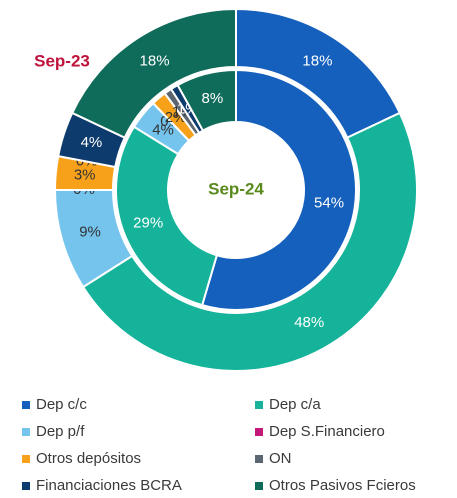 This screenshot has width=457, height=498. What do you see at coordinates (280, 458) in the screenshot?
I see `legend-label: ON` at bounding box center [280, 458].